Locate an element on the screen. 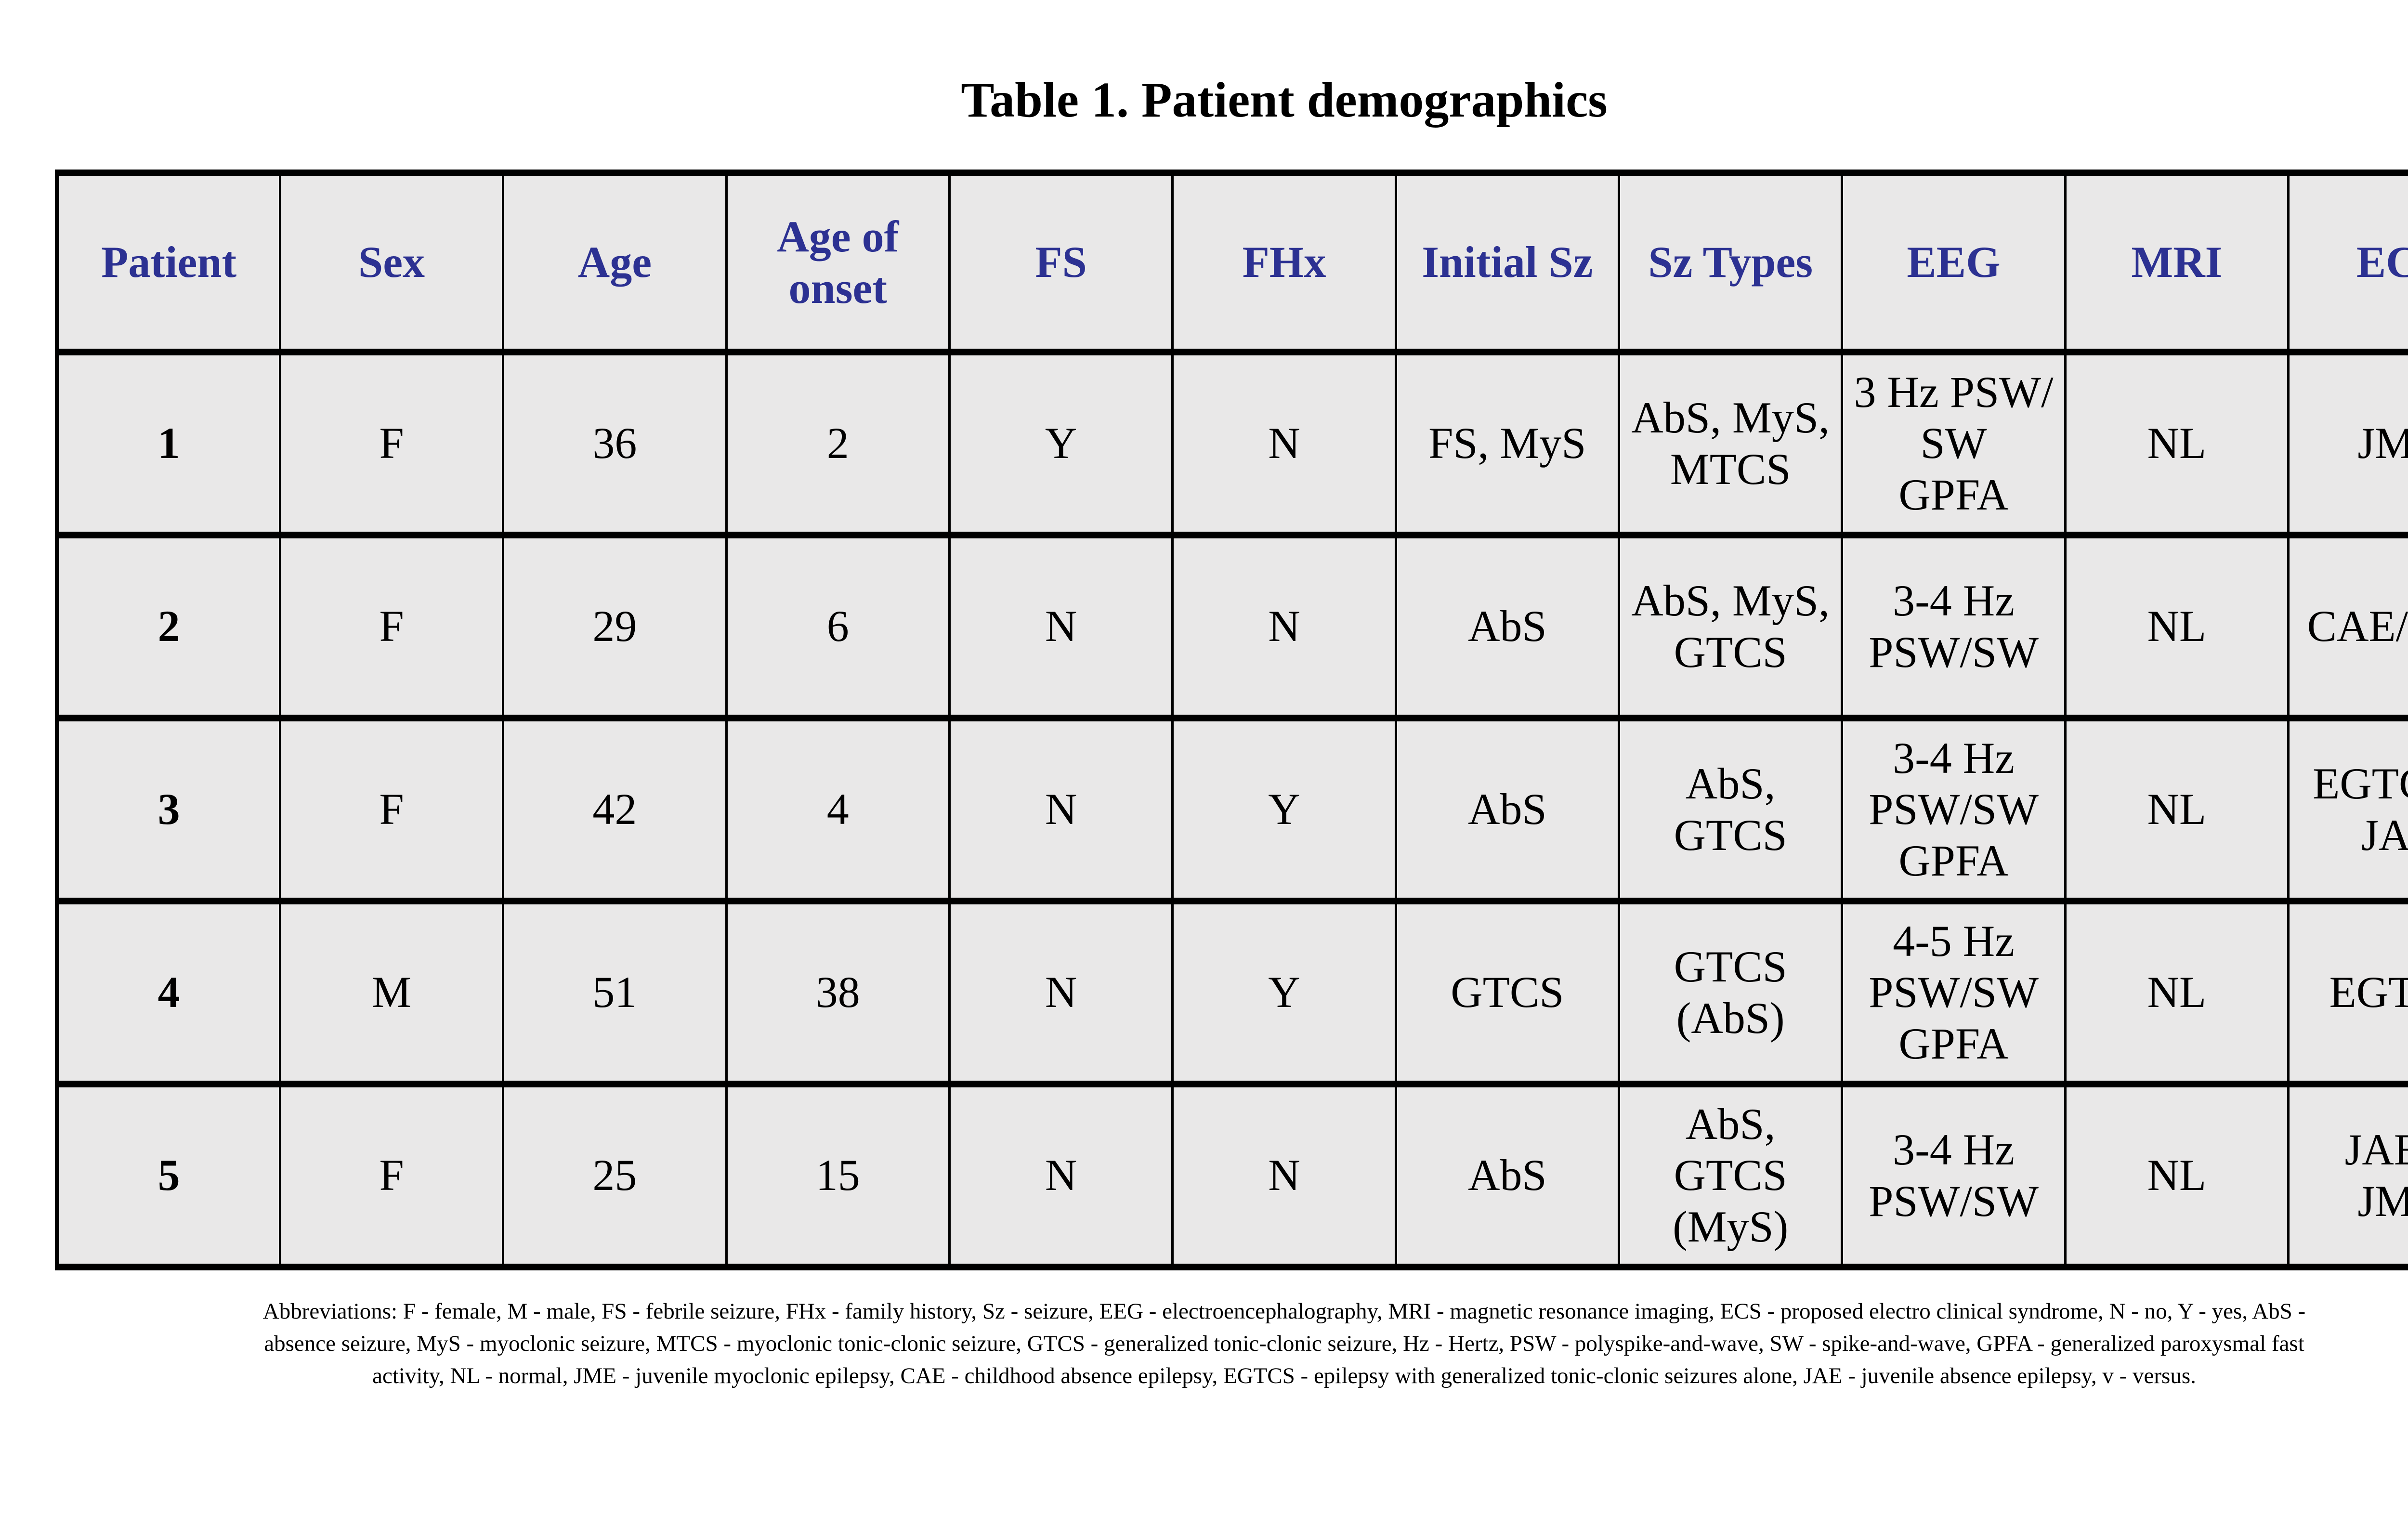 This screenshot has height=1516, width=2408. cell-age: 36 is located at coordinates (614, 443).